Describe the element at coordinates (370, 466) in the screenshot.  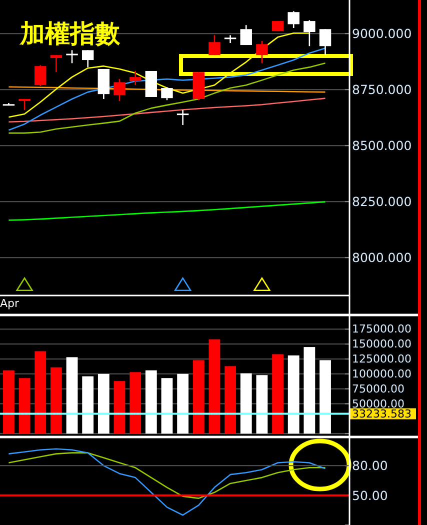
I see `y-tick-label: 80.00` at that location.